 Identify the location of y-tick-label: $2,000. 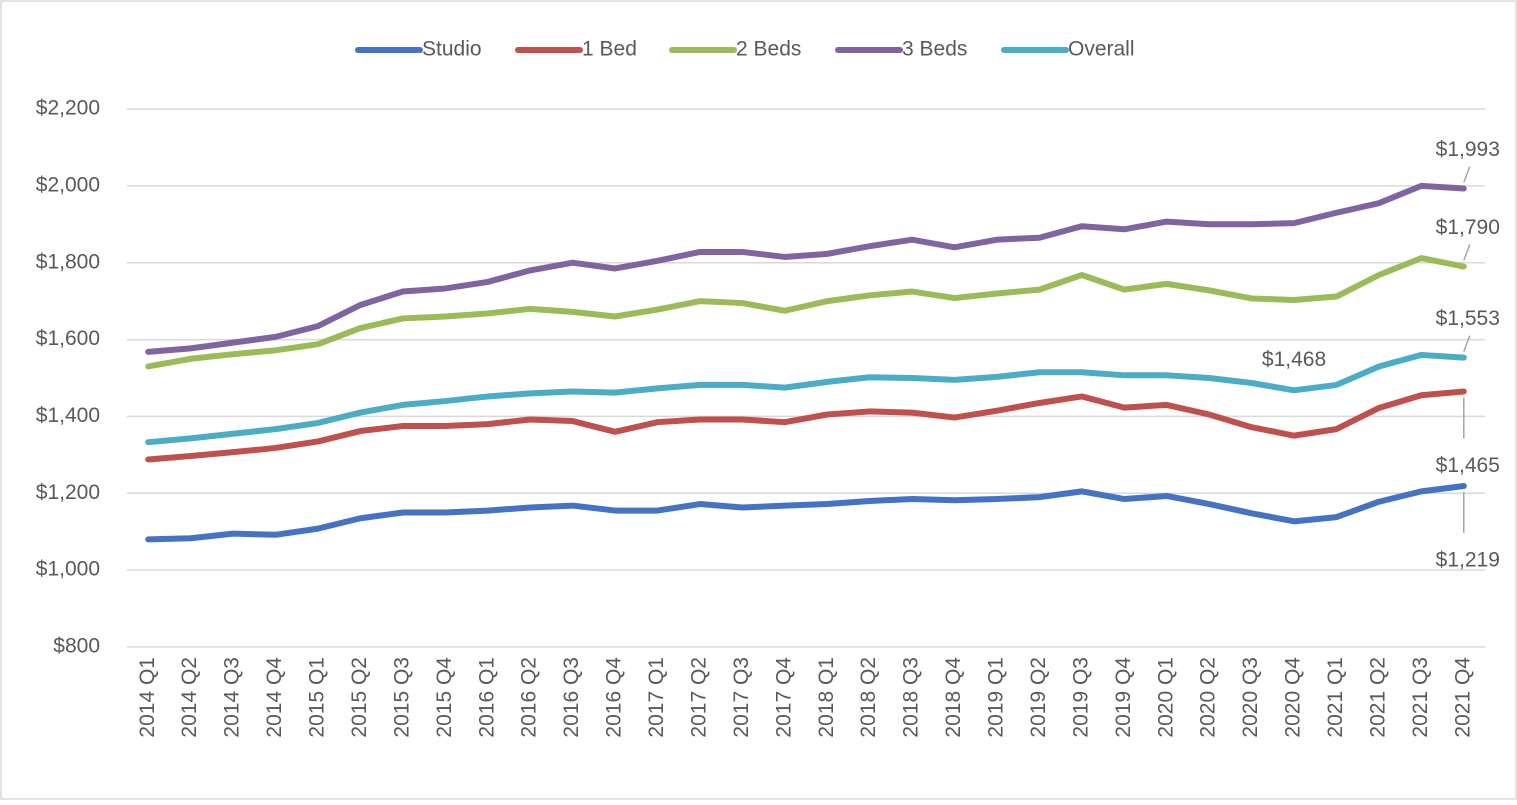
(68, 184).